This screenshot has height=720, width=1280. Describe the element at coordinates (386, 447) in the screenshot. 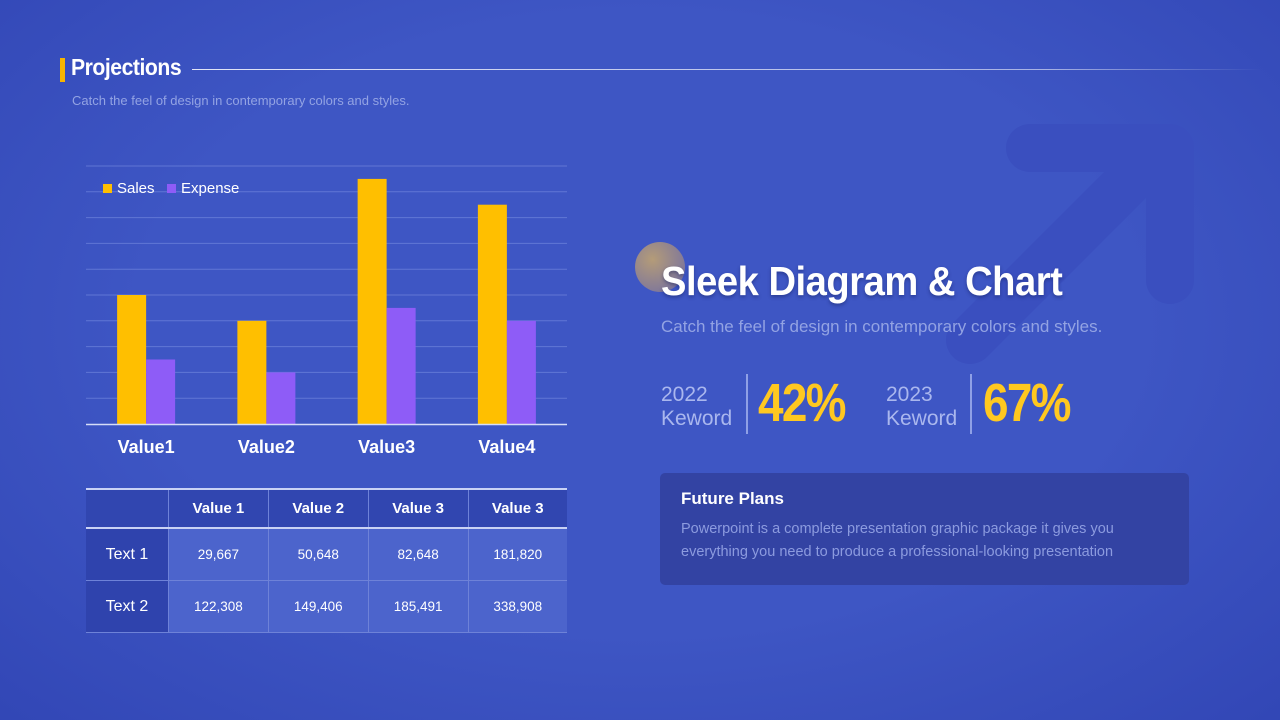

I see `x-tick-label: Value3` at that location.